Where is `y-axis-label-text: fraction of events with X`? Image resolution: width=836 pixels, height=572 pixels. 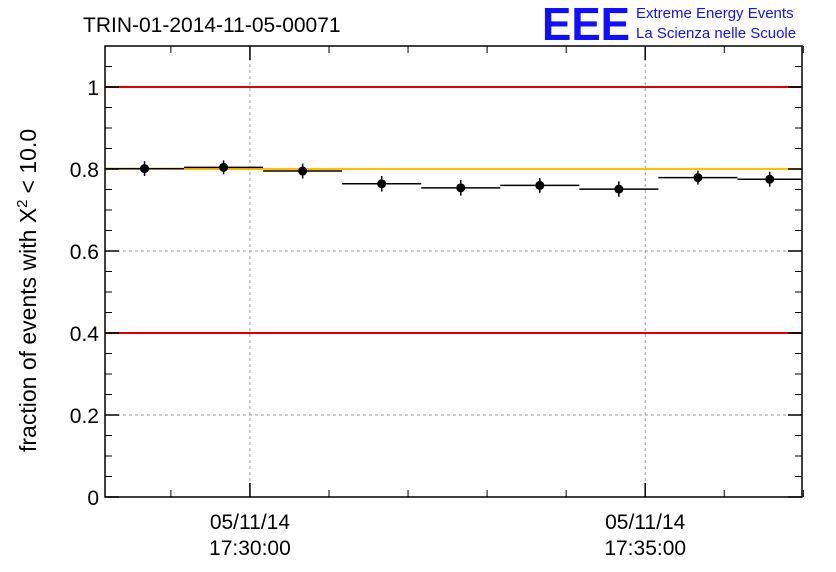
y-axis-label-text: fraction of events with X is located at coordinates (28, 330).